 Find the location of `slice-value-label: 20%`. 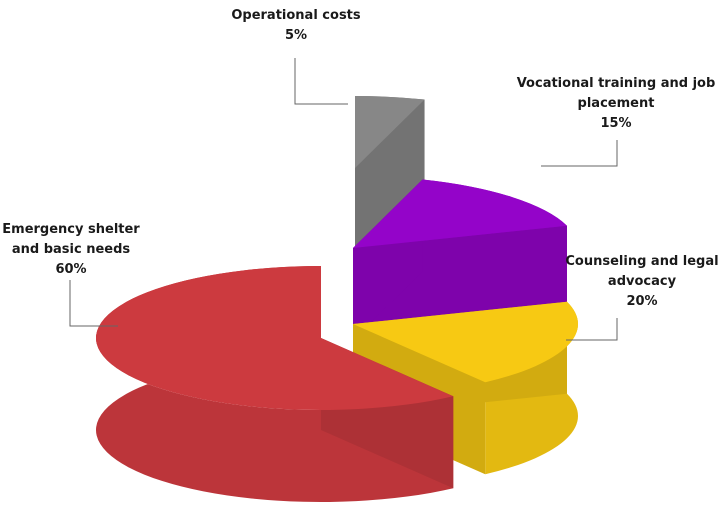

slice-value-label: 20% is located at coordinates (642, 301).